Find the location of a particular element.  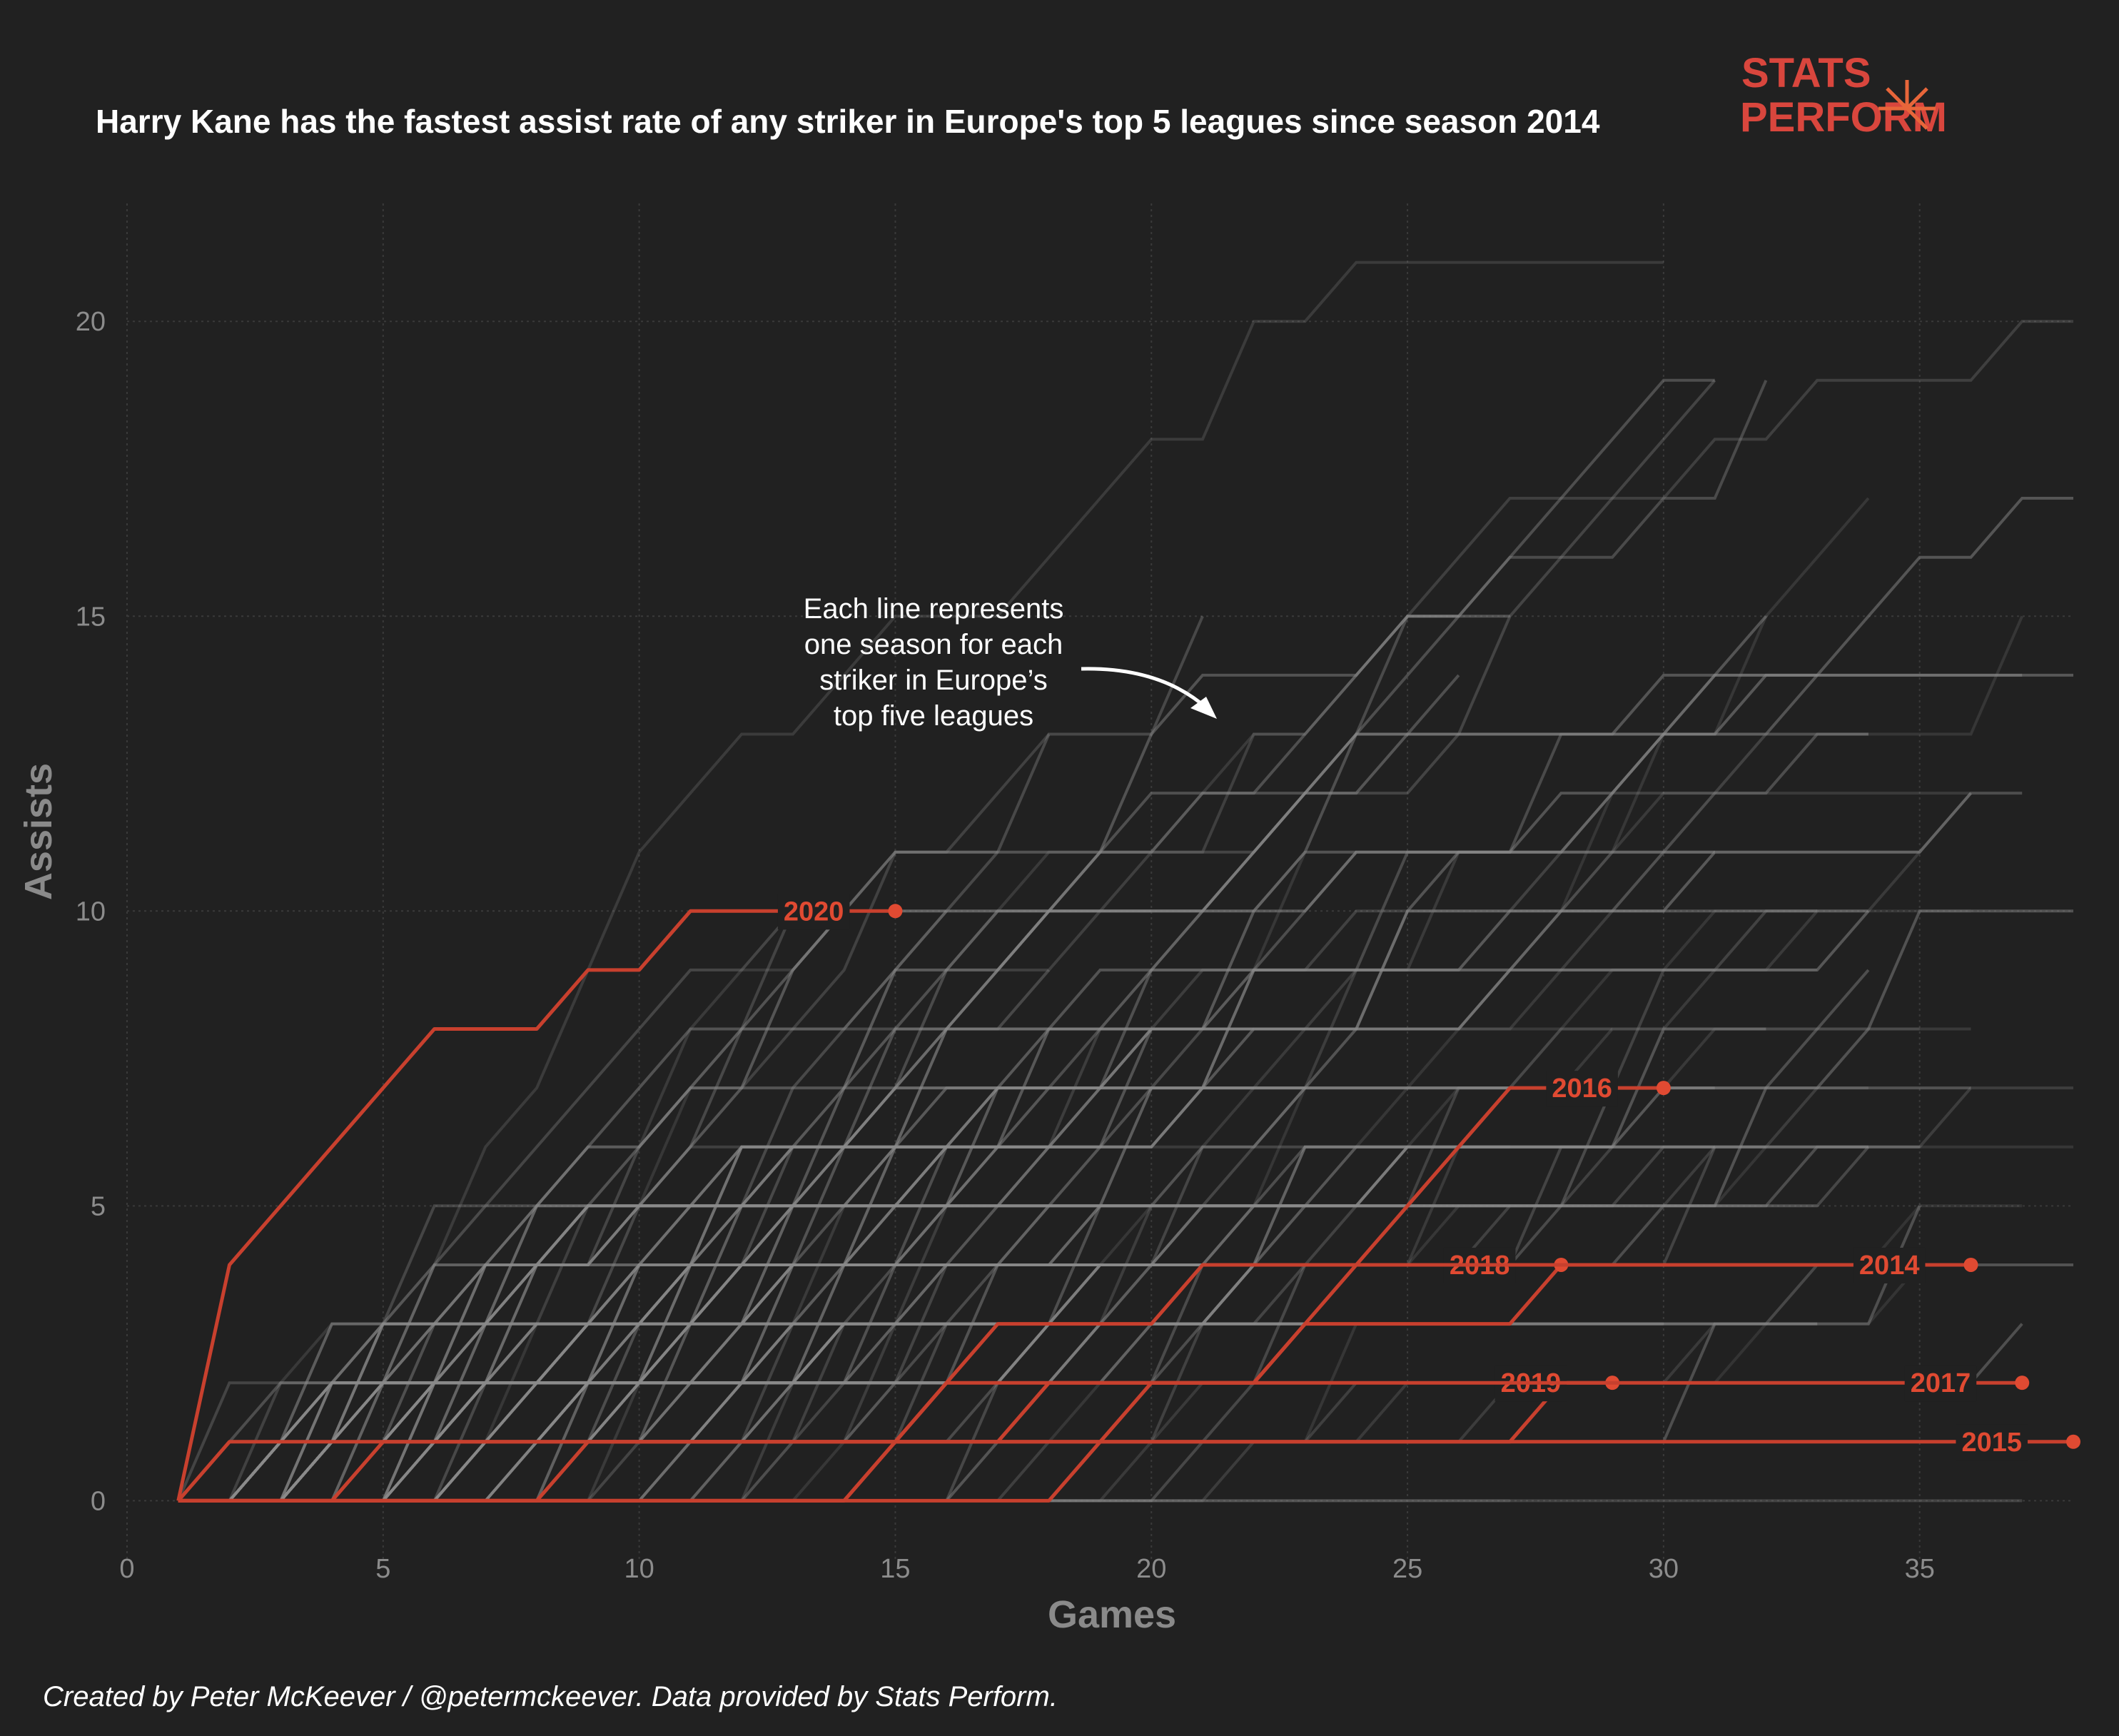

series-label-2016: 2016 is located at coordinates (1582, 1089).